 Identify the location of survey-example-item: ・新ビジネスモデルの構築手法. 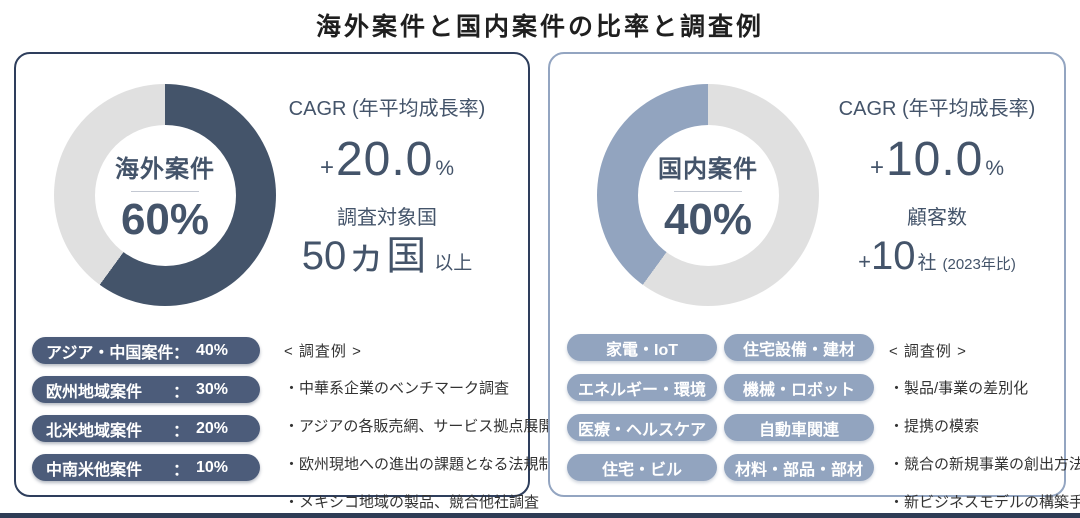
(984, 502).